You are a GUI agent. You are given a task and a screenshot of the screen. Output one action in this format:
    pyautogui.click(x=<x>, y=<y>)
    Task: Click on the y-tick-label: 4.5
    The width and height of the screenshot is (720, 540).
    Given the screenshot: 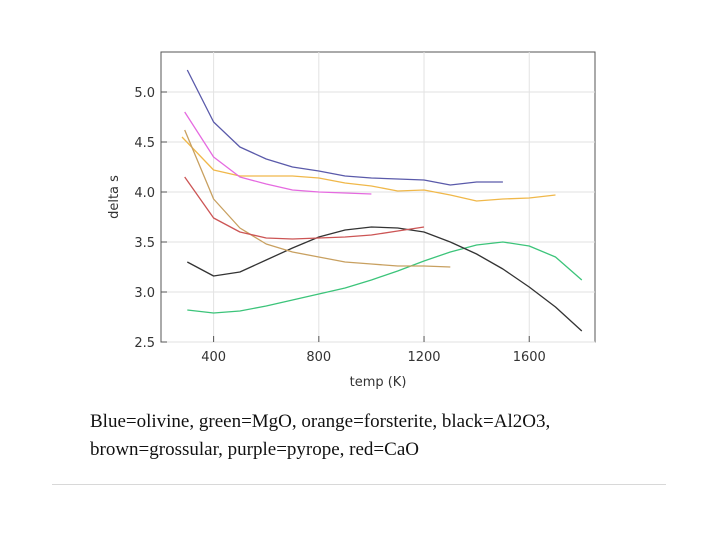 What is the action you would take?
    pyautogui.click(x=144, y=143)
    